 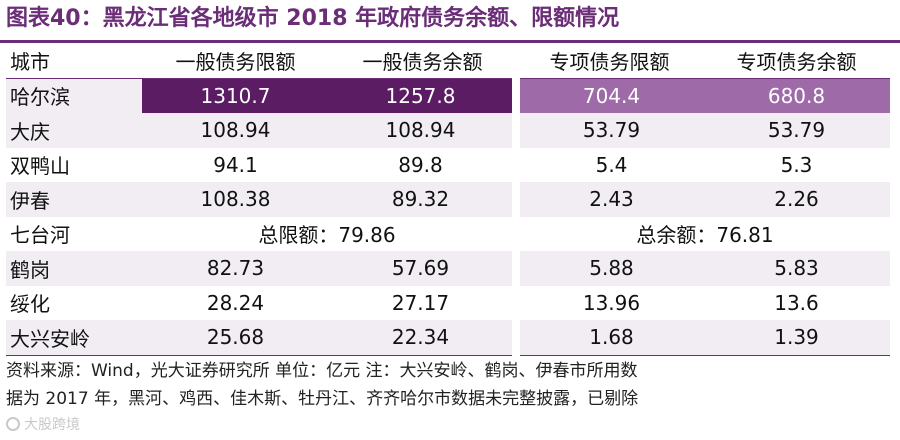 What do you see at coordinates (30, 304) in the screenshot?
I see `city-cell: 绥化` at bounding box center [30, 304].